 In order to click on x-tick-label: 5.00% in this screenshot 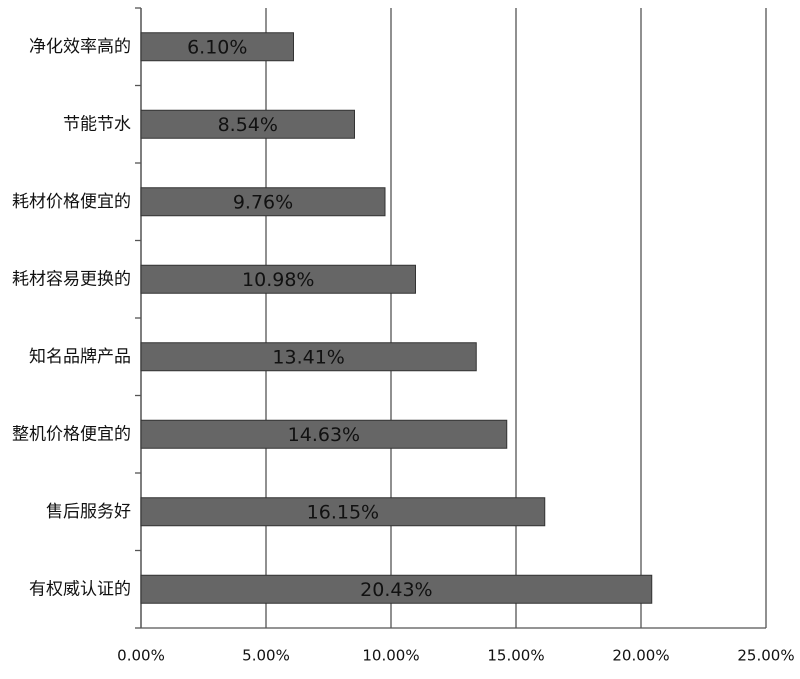, I will do `click(266, 656)`.